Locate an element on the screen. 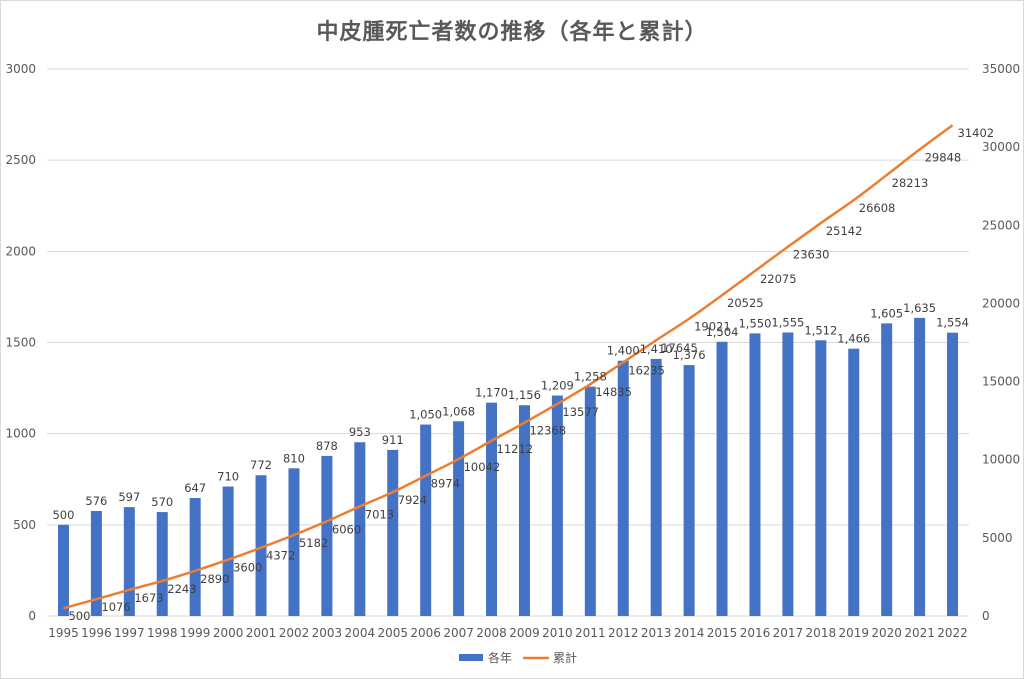 Image resolution: width=1024 pixels, height=679 pixels. y-right-tick-label: 30000 is located at coordinates (1001, 147).